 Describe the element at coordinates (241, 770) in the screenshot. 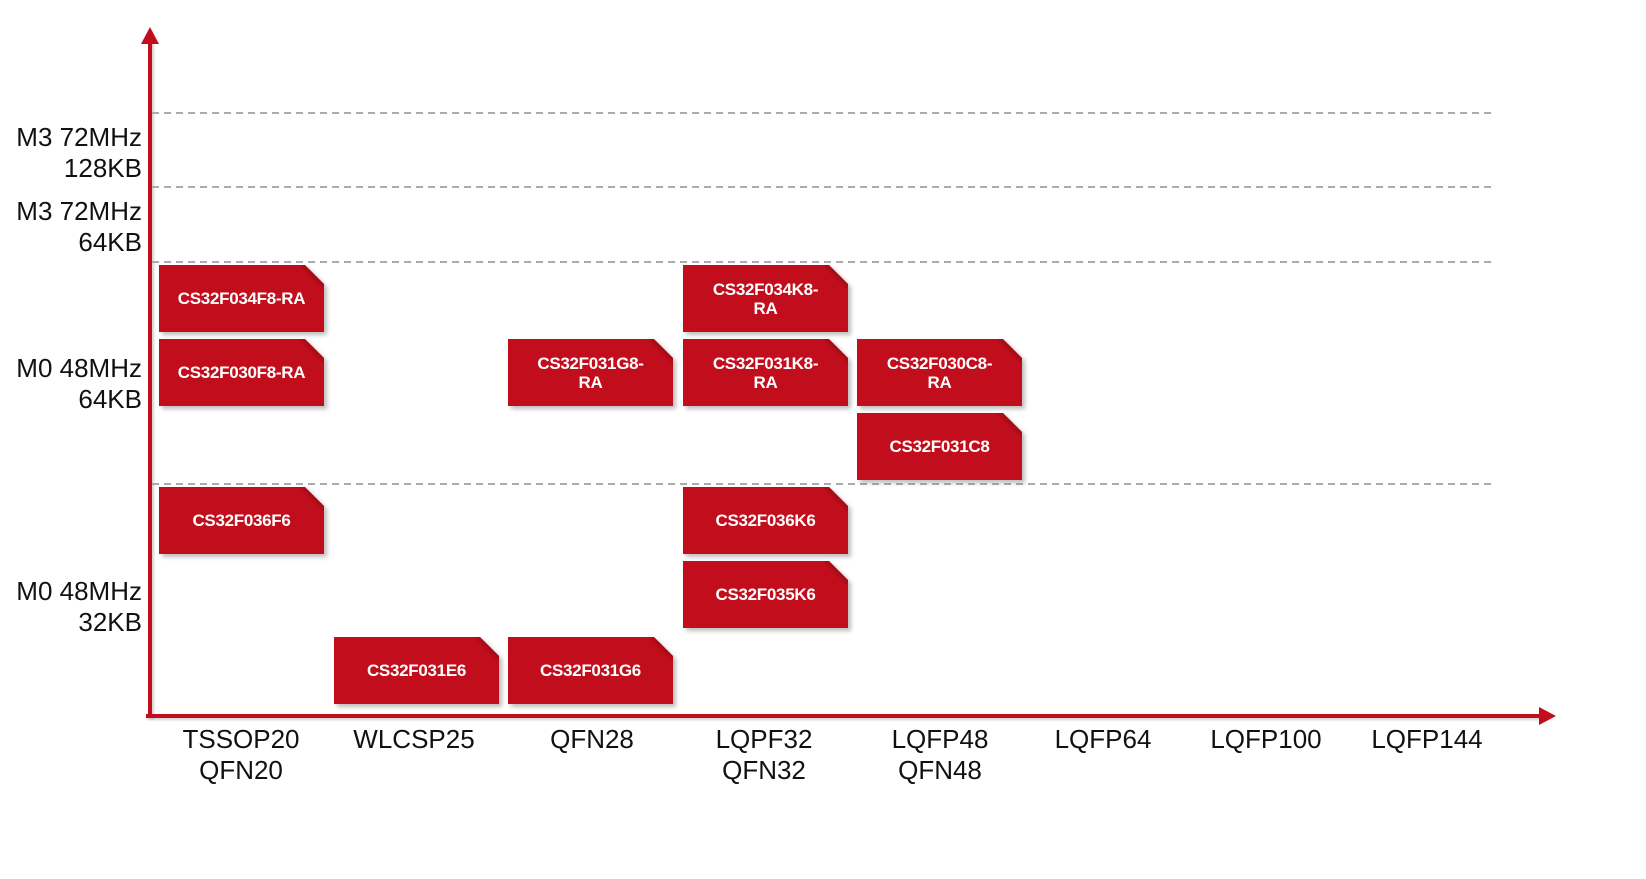

I see `x-tick-line: QFN20` at that location.